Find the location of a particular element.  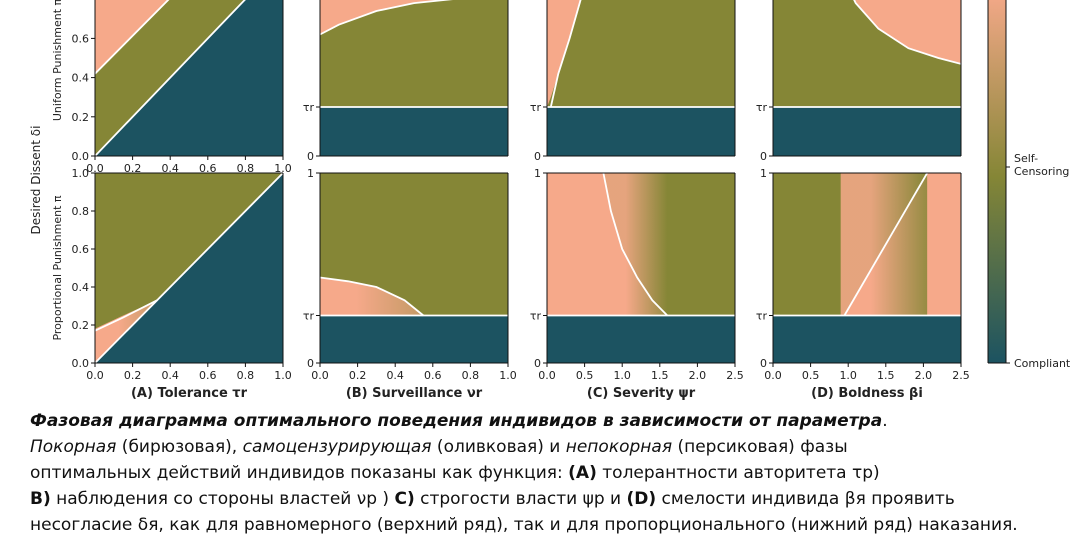

panel-label-D: (D) Boldness βi is located at coordinates (867, 393).